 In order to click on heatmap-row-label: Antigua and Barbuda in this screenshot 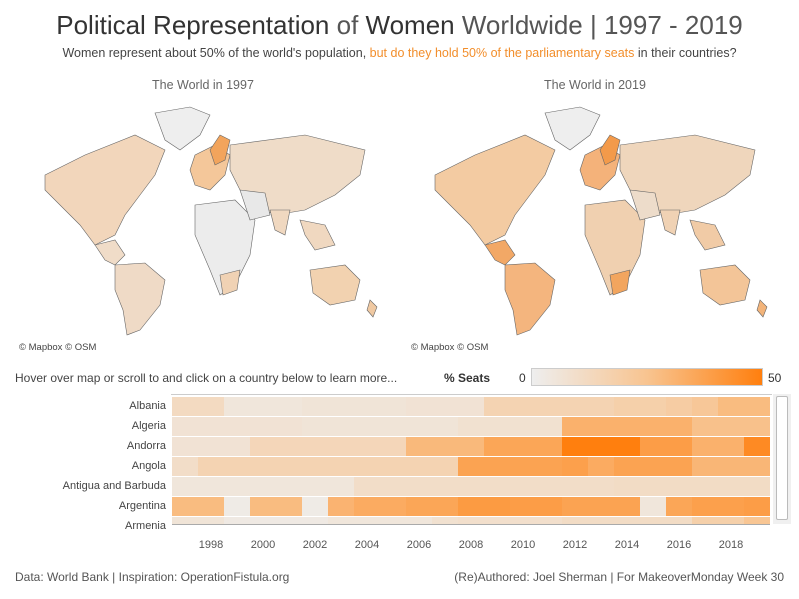, I will do `click(114, 486)`.